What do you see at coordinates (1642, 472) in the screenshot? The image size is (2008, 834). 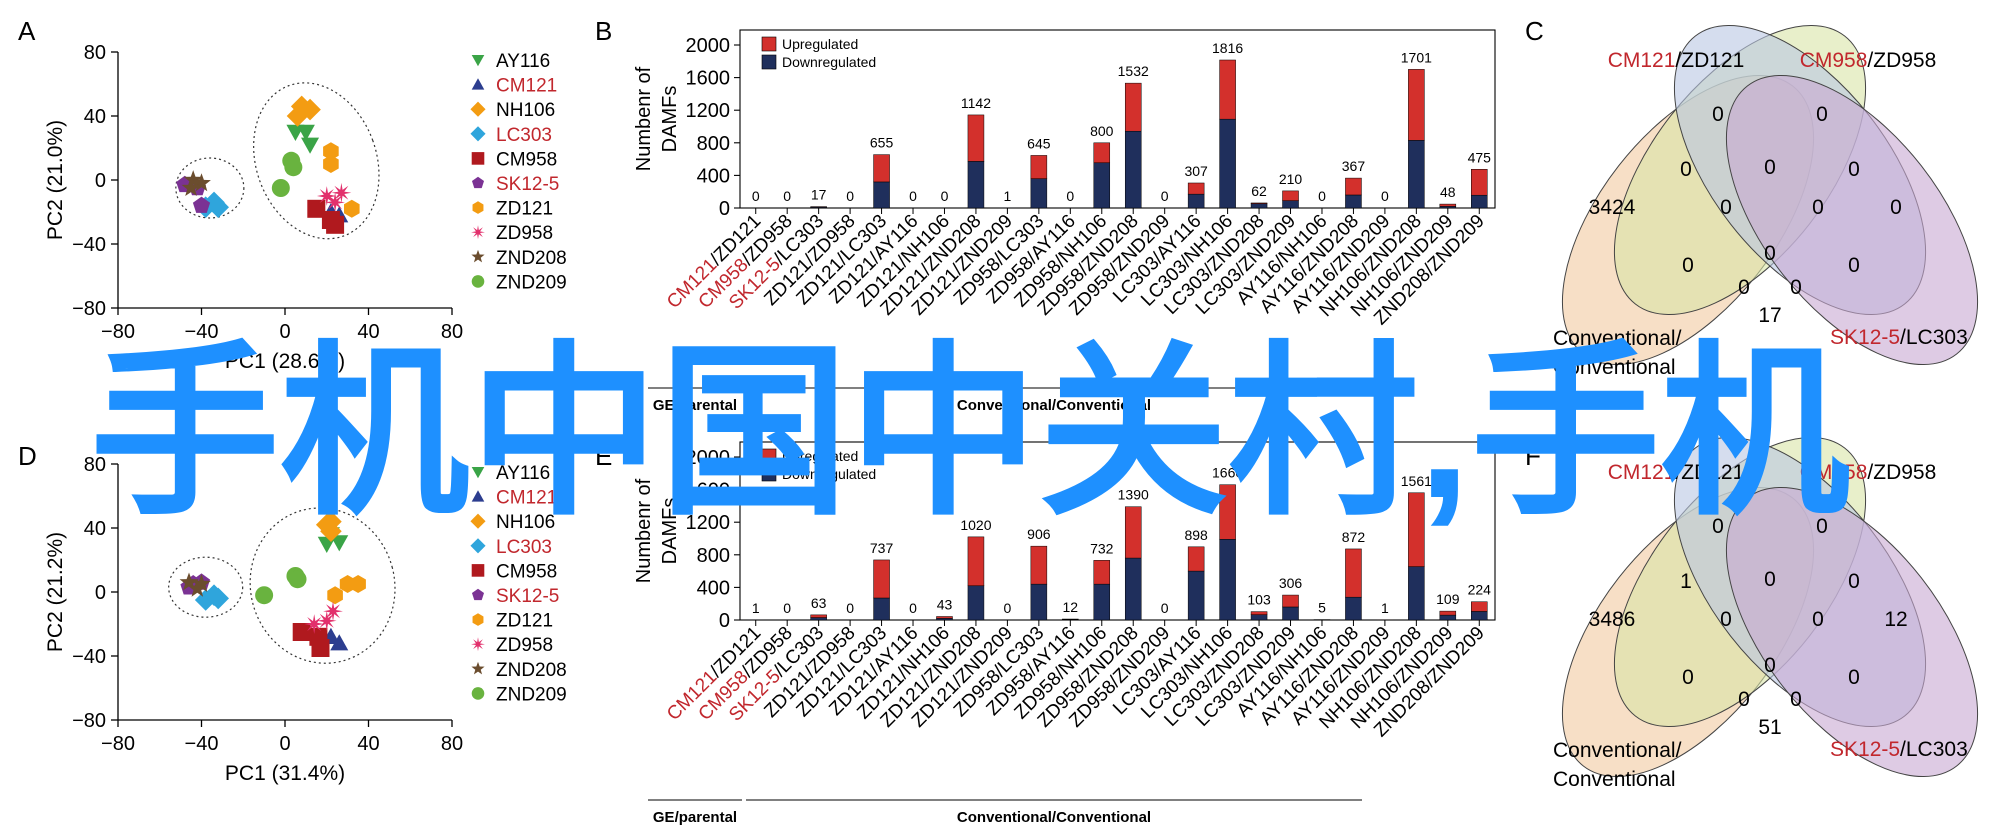 I see `venn-set-label-red: CM121` at bounding box center [1642, 472].